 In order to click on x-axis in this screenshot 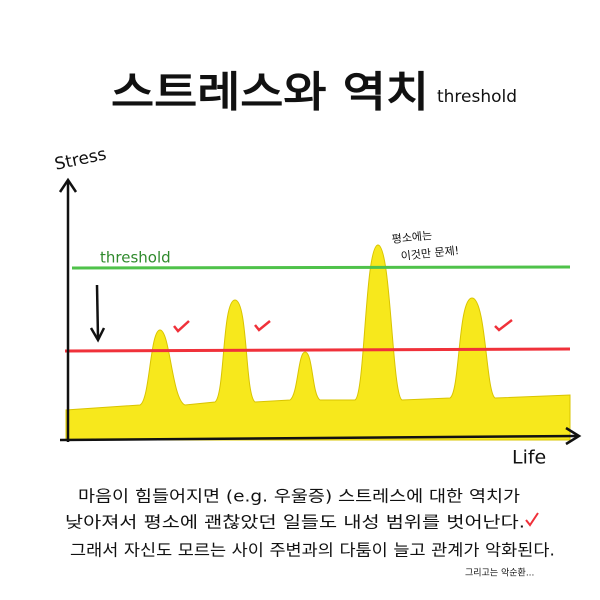, I will do `click(319, 438)`.